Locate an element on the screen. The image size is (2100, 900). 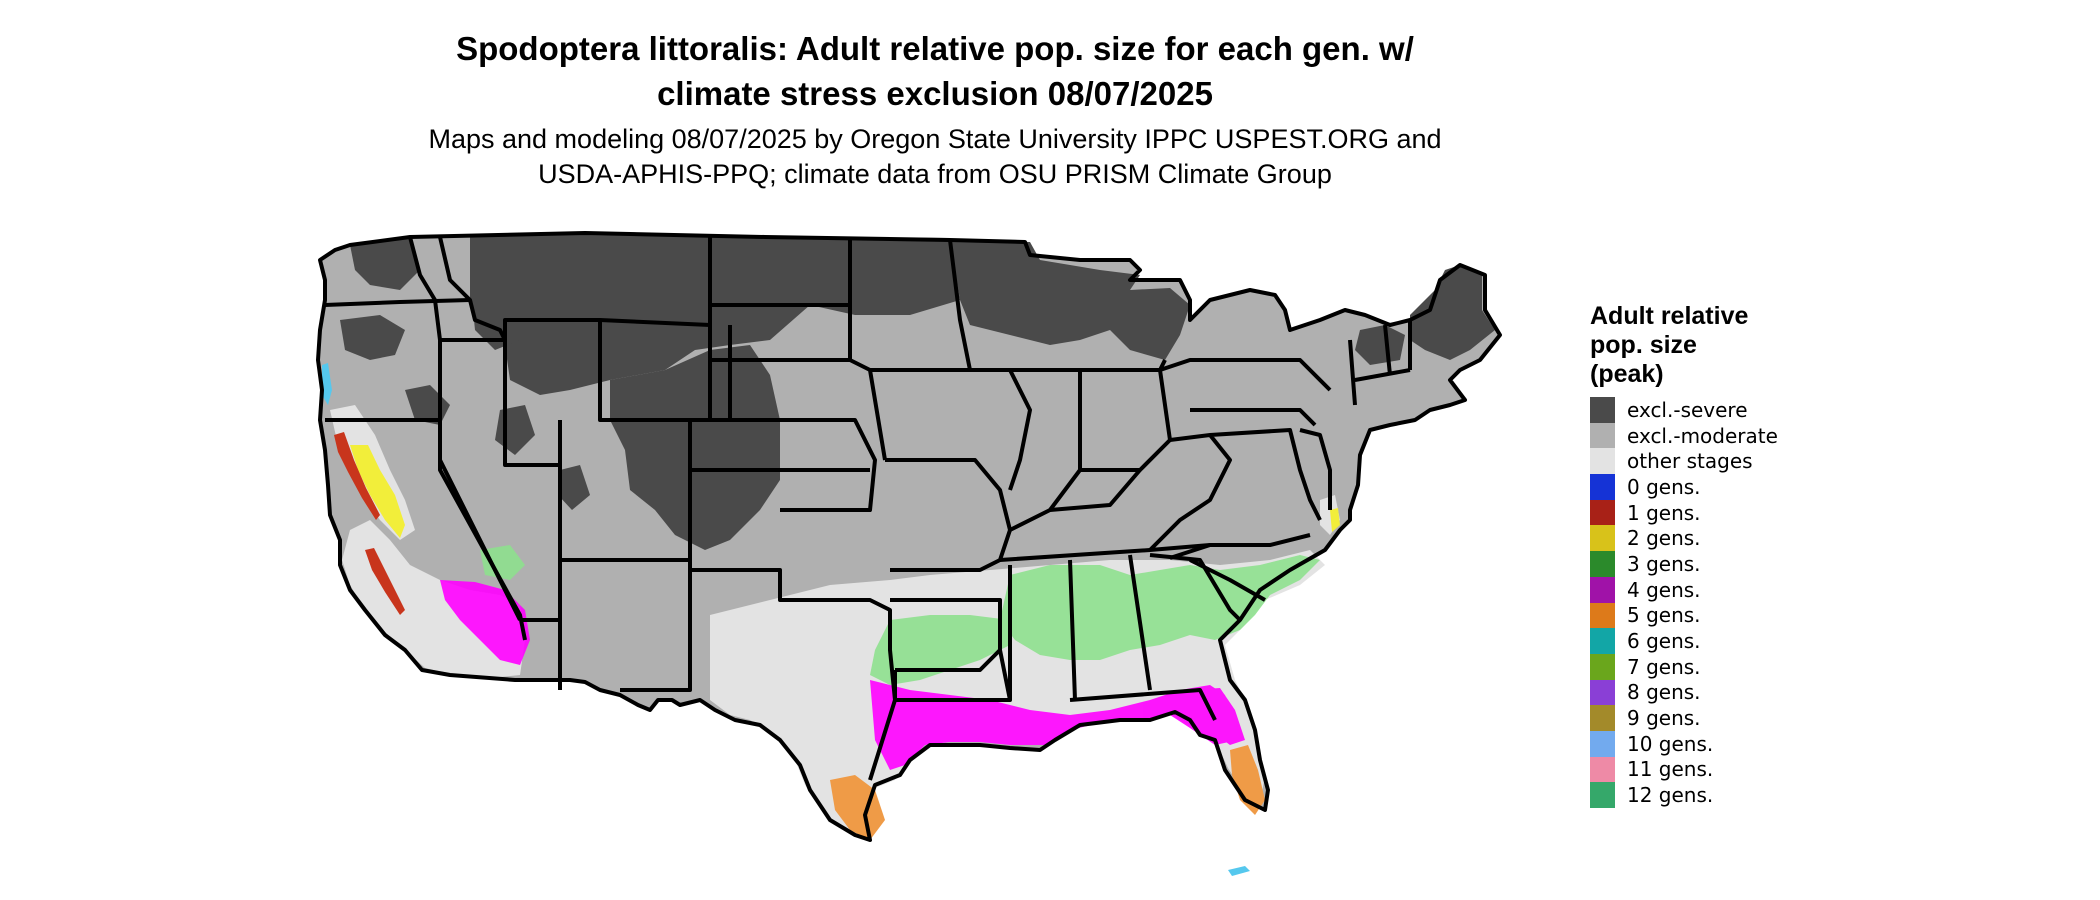
border-id-mt is located at coordinates (472, 288).